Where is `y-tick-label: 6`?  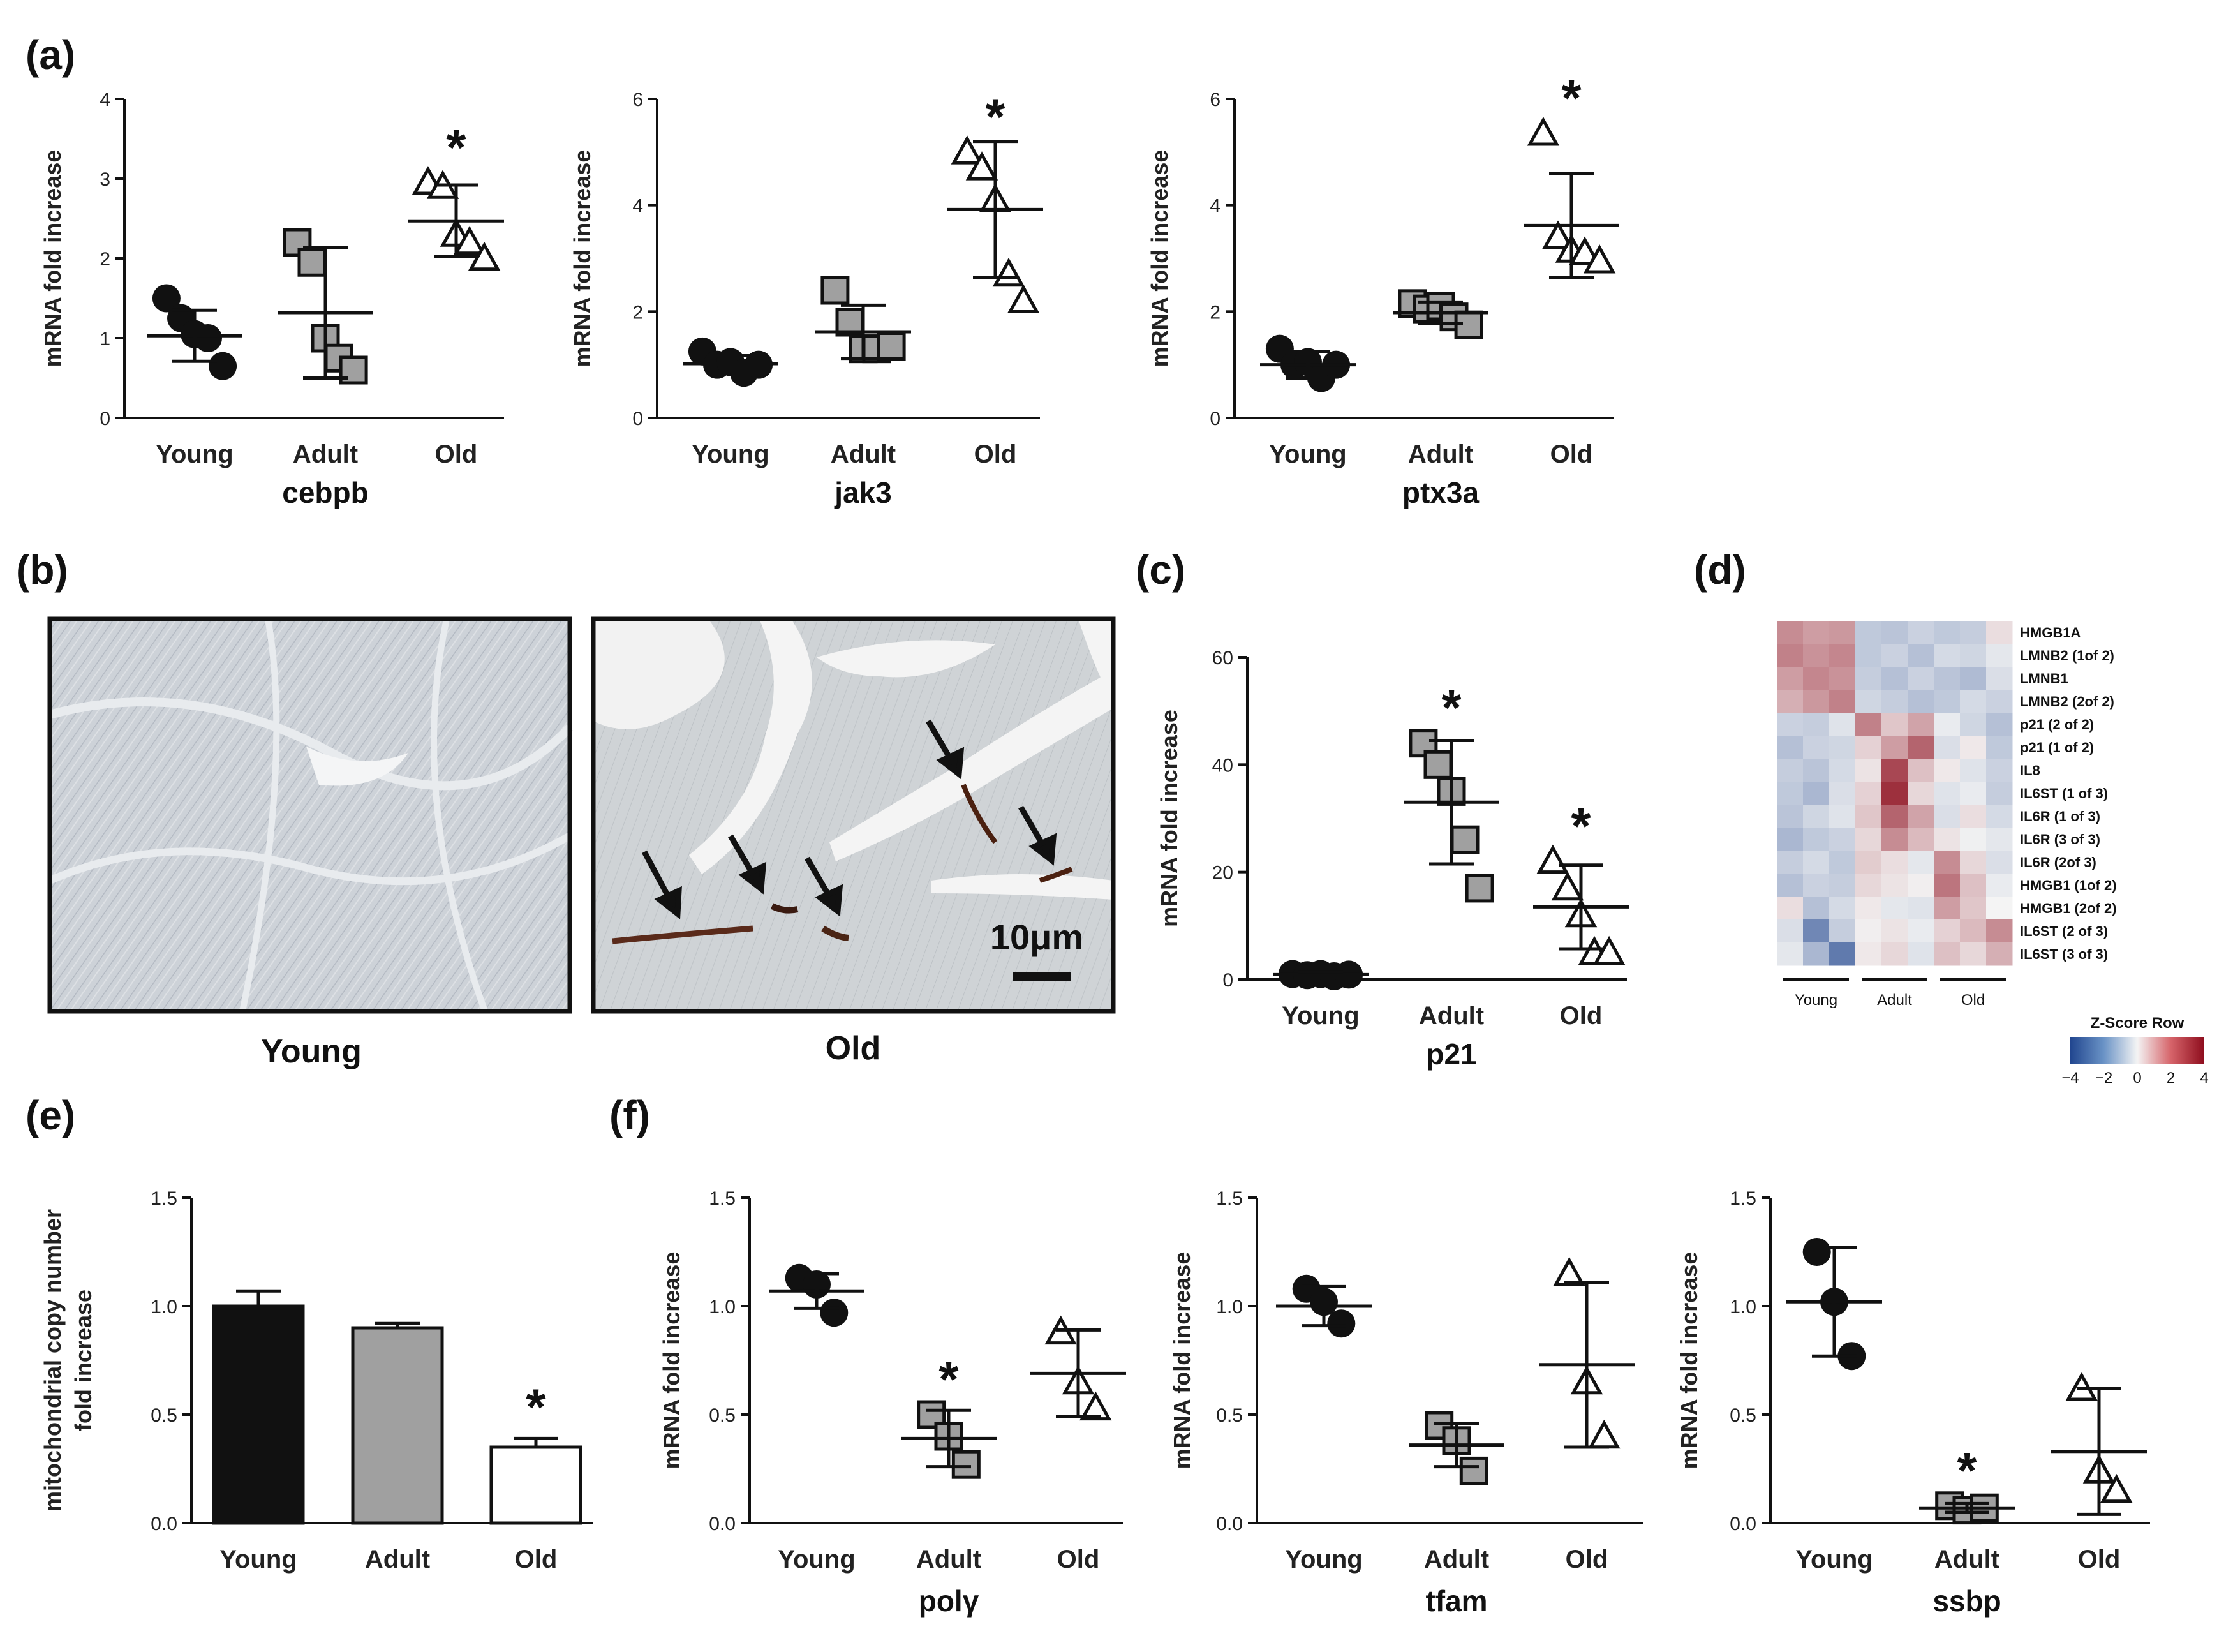
y-tick-label: 6 is located at coordinates (637, 99).